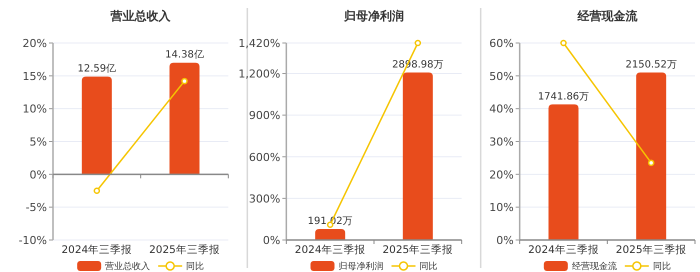 This screenshot has height=272, width=700. I want to click on chart-title: 营业总收入, so click(141, 16).